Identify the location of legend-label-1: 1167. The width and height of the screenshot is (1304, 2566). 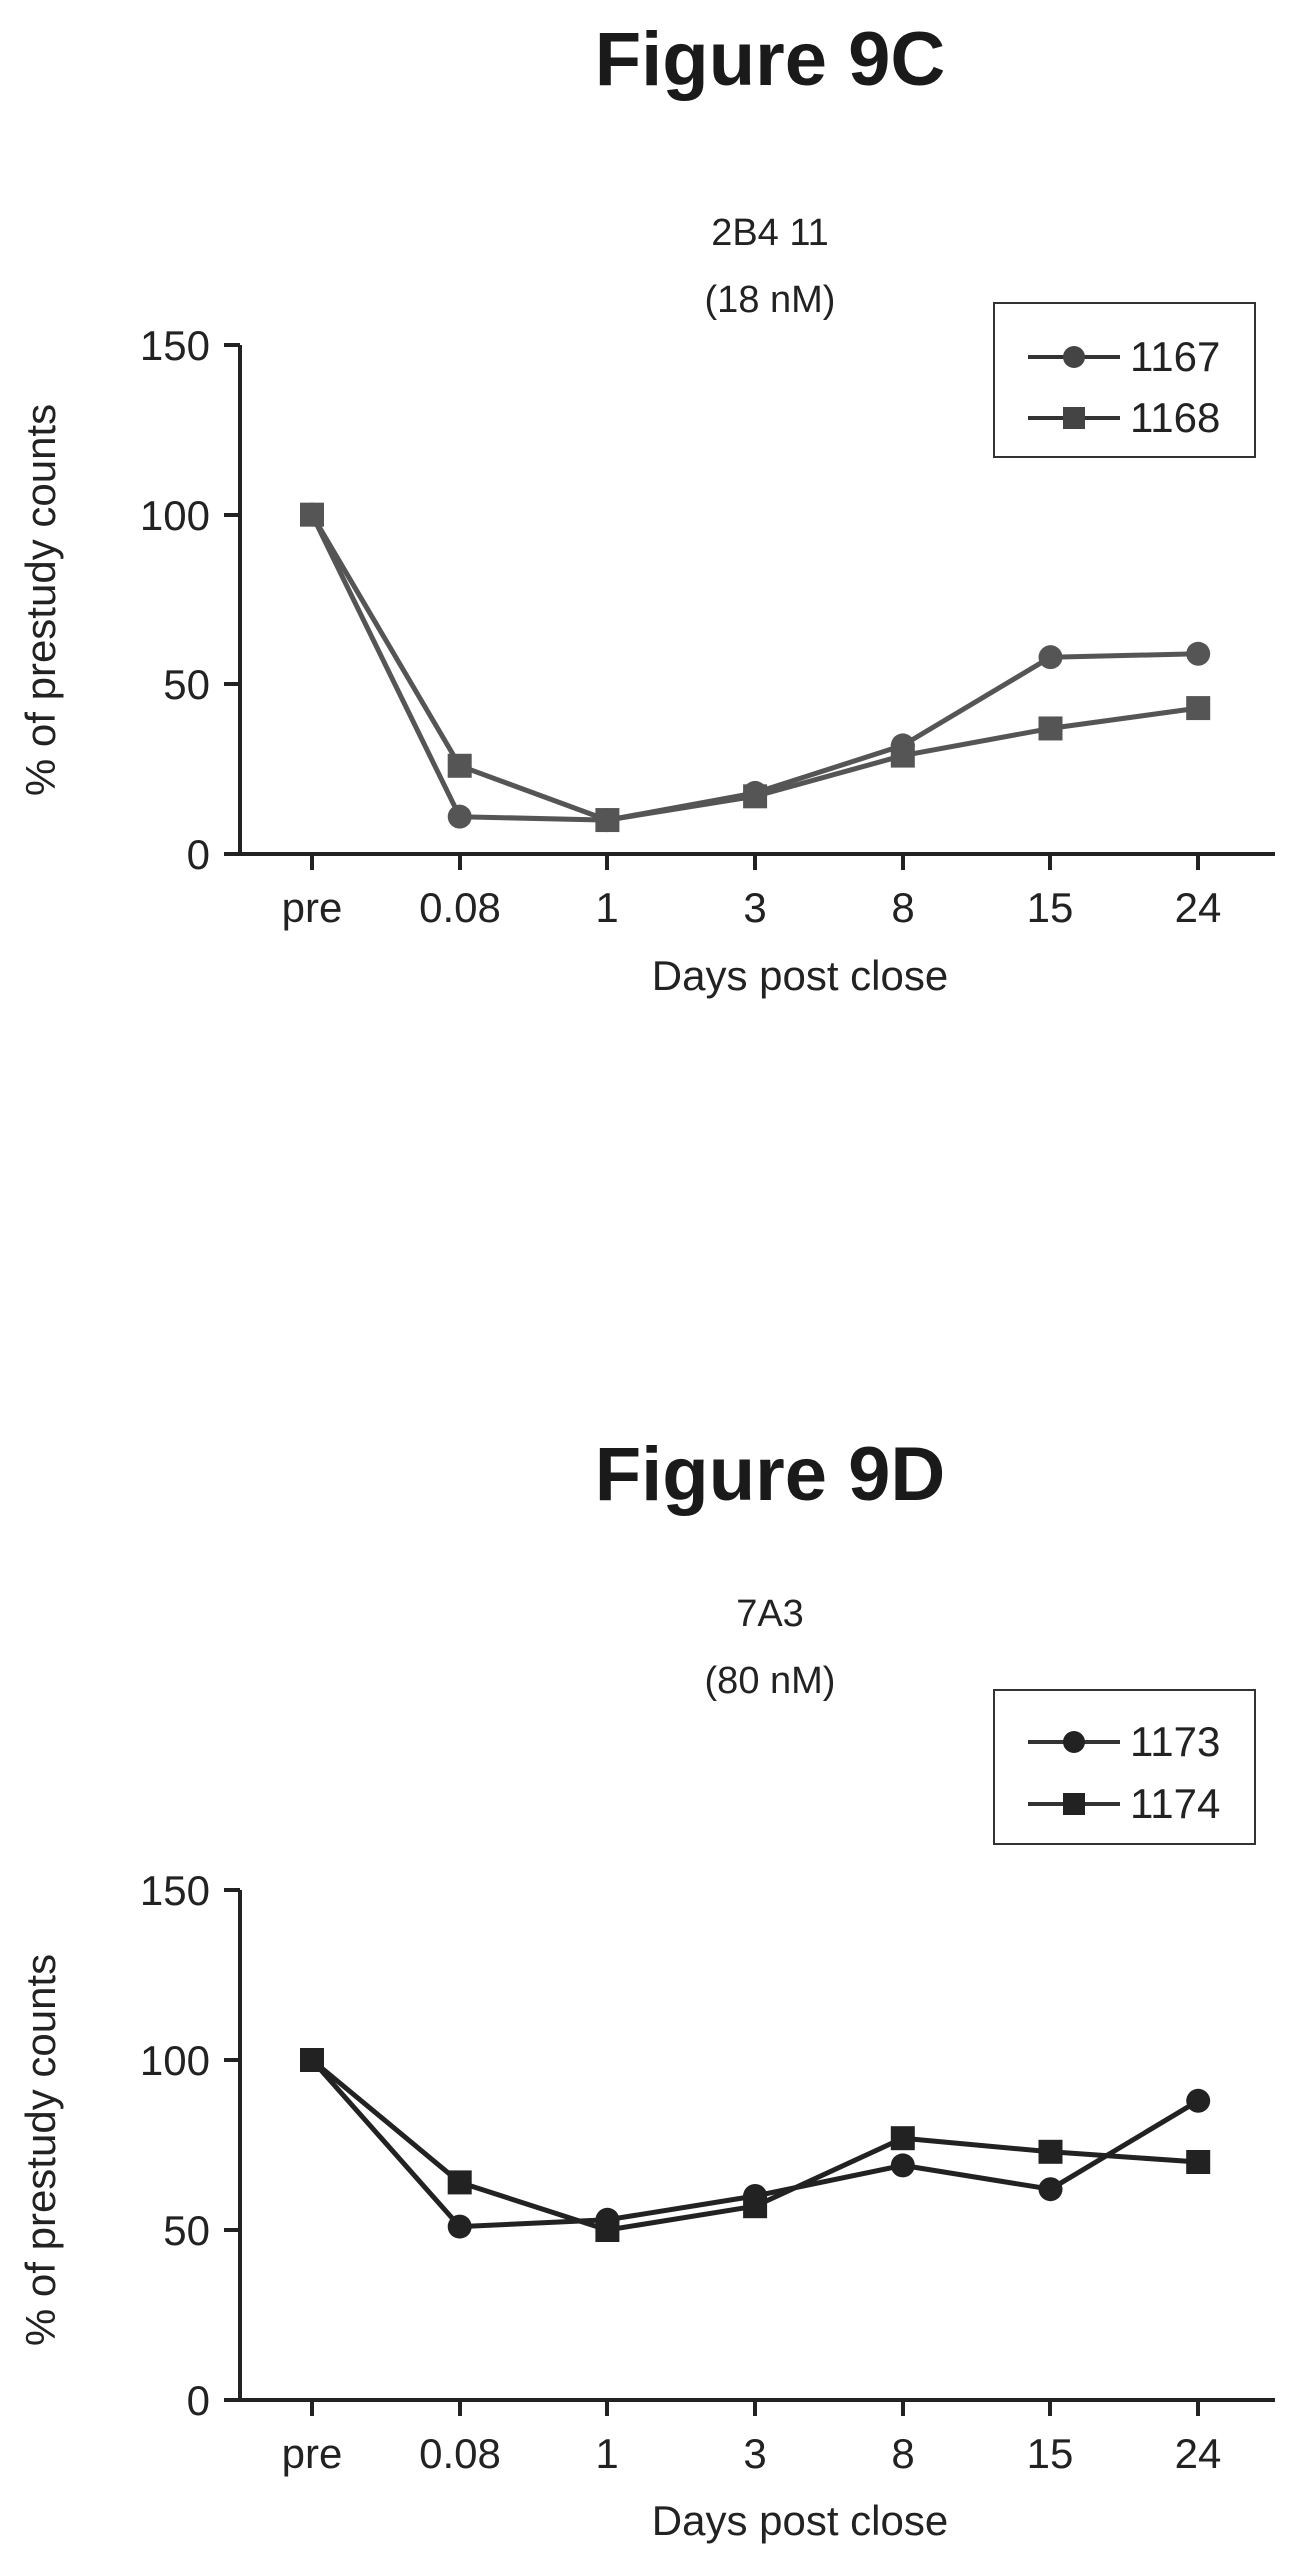
(1175, 356).